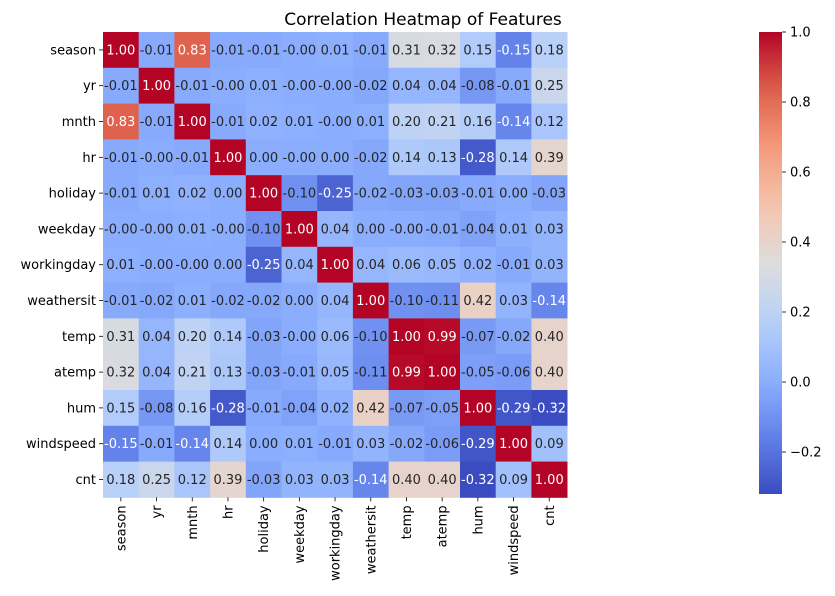 Image resolution: width=835 pixels, height=596 pixels. What do you see at coordinates (370, 408) in the screenshot?
I see `cell-value-label: 0.42` at bounding box center [370, 408].